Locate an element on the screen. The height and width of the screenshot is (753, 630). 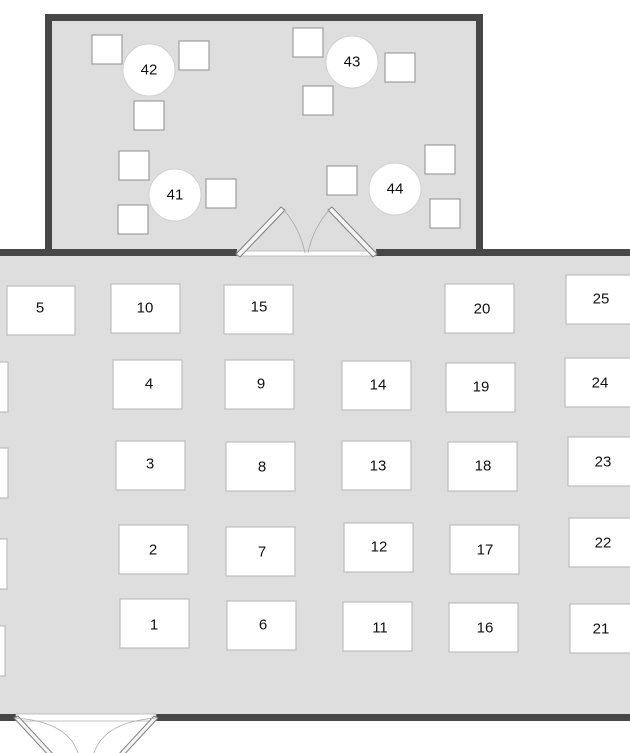
table-label: 10 is located at coordinates (145, 308).